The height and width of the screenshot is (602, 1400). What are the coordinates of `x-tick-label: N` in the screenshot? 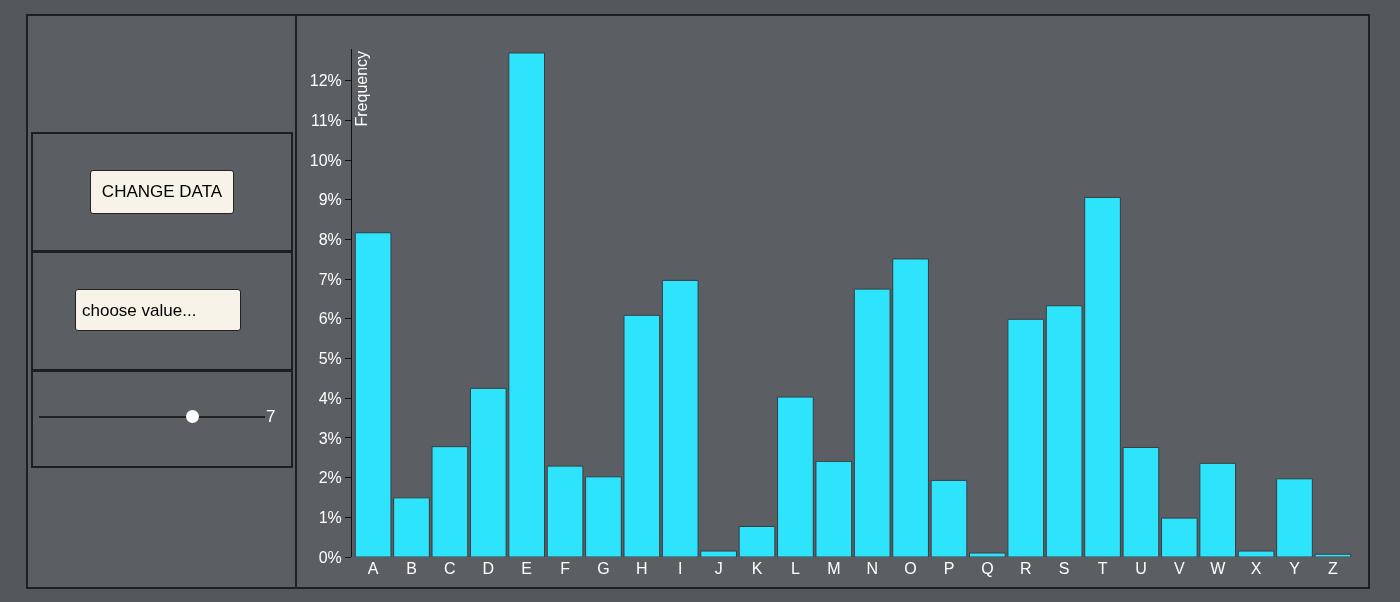 It's located at (872, 568).